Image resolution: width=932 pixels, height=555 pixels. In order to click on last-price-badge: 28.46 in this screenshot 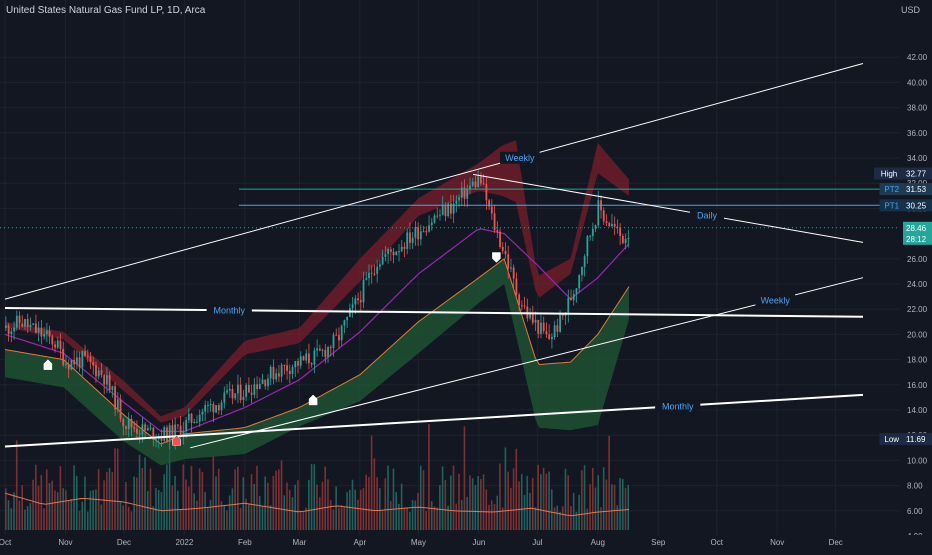, I will do `click(917, 228)`.